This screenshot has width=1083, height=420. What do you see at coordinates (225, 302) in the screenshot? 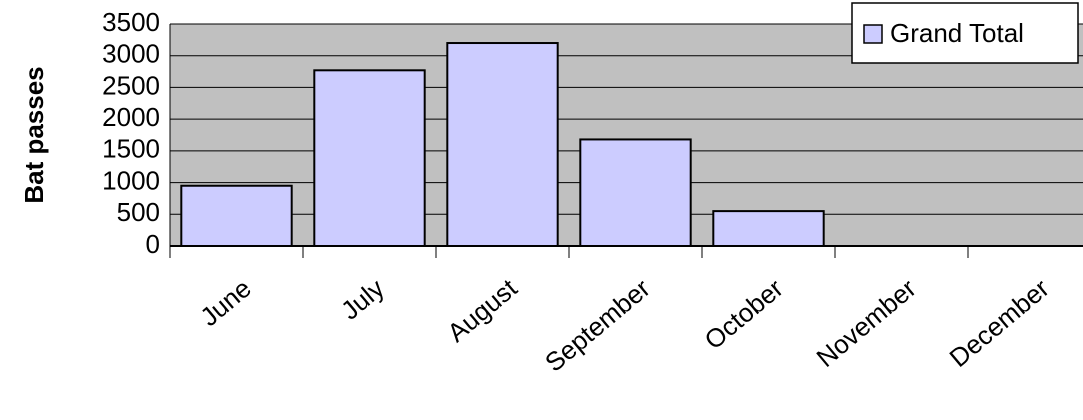
I see `x-tick-label: June` at bounding box center [225, 302].